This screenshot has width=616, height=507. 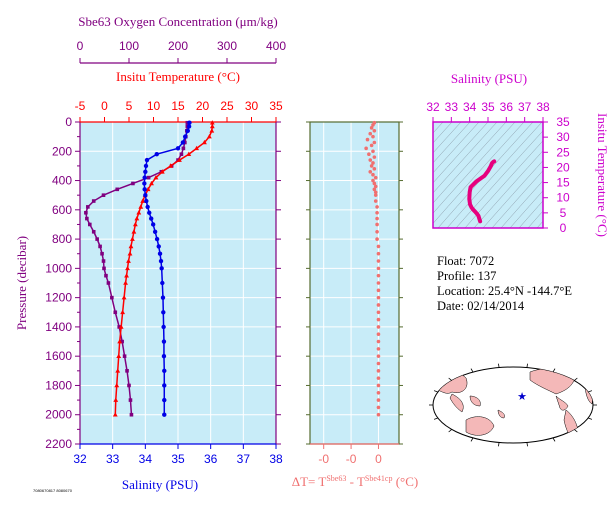 I want to click on temperature-tick-label: 30, so click(x=252, y=106).